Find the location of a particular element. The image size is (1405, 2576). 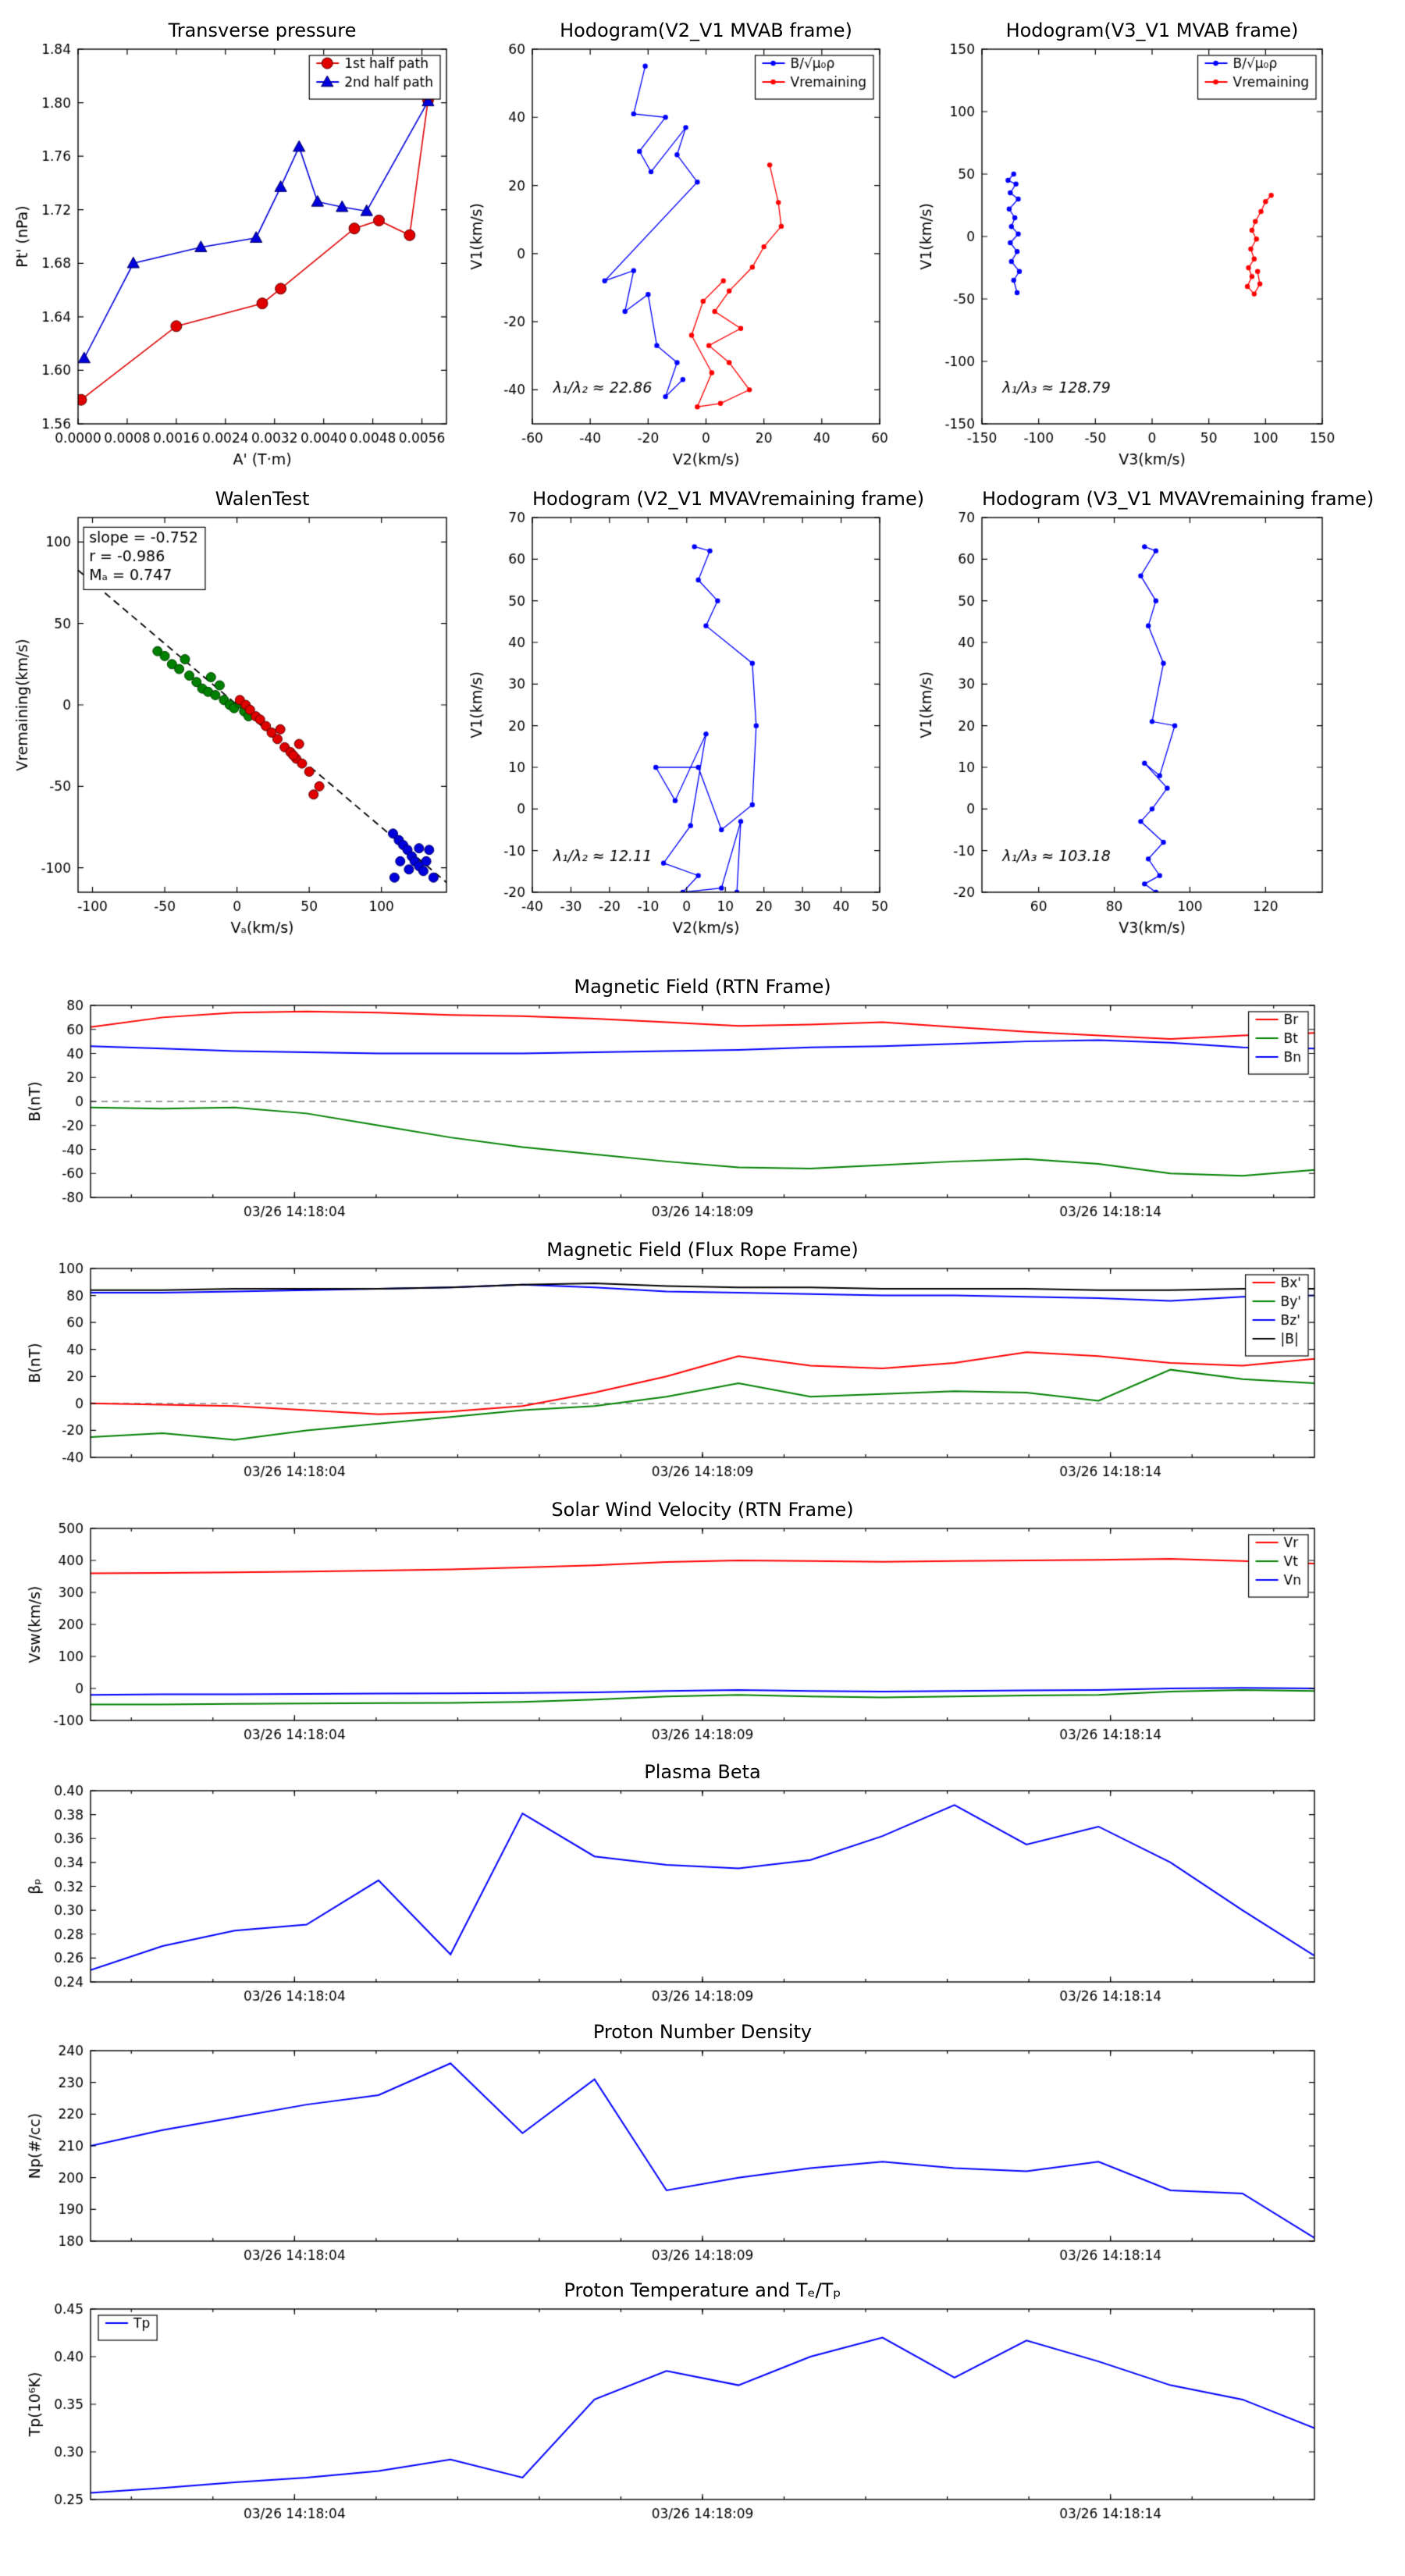

plasma-beta-title: Plasma Beta is located at coordinates (703, 1772).